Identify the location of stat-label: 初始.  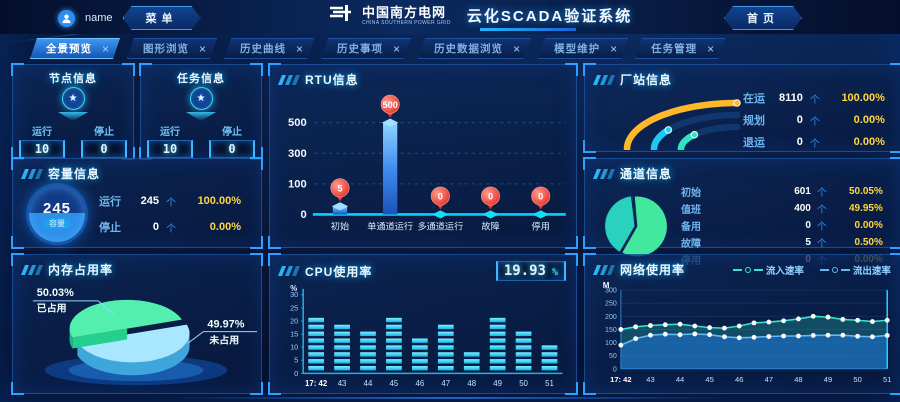
(691, 193).